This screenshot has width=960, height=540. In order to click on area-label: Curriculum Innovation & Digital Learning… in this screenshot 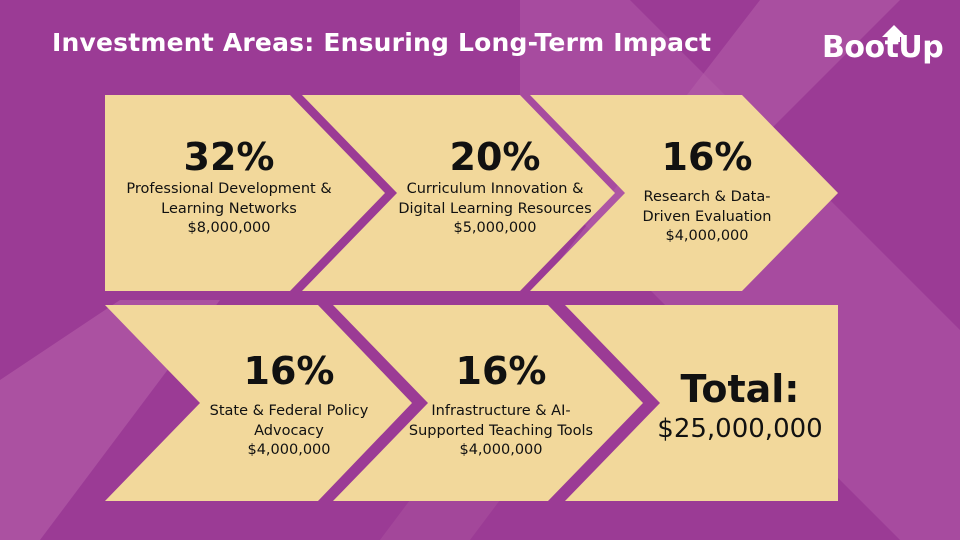, I will do `click(495, 199)`.